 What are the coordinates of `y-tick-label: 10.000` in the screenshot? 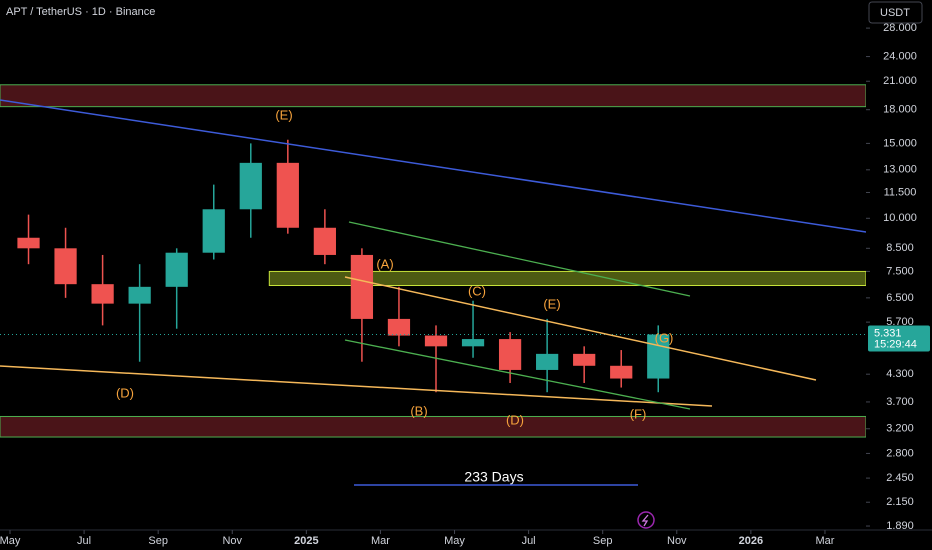 It's located at (900, 218).